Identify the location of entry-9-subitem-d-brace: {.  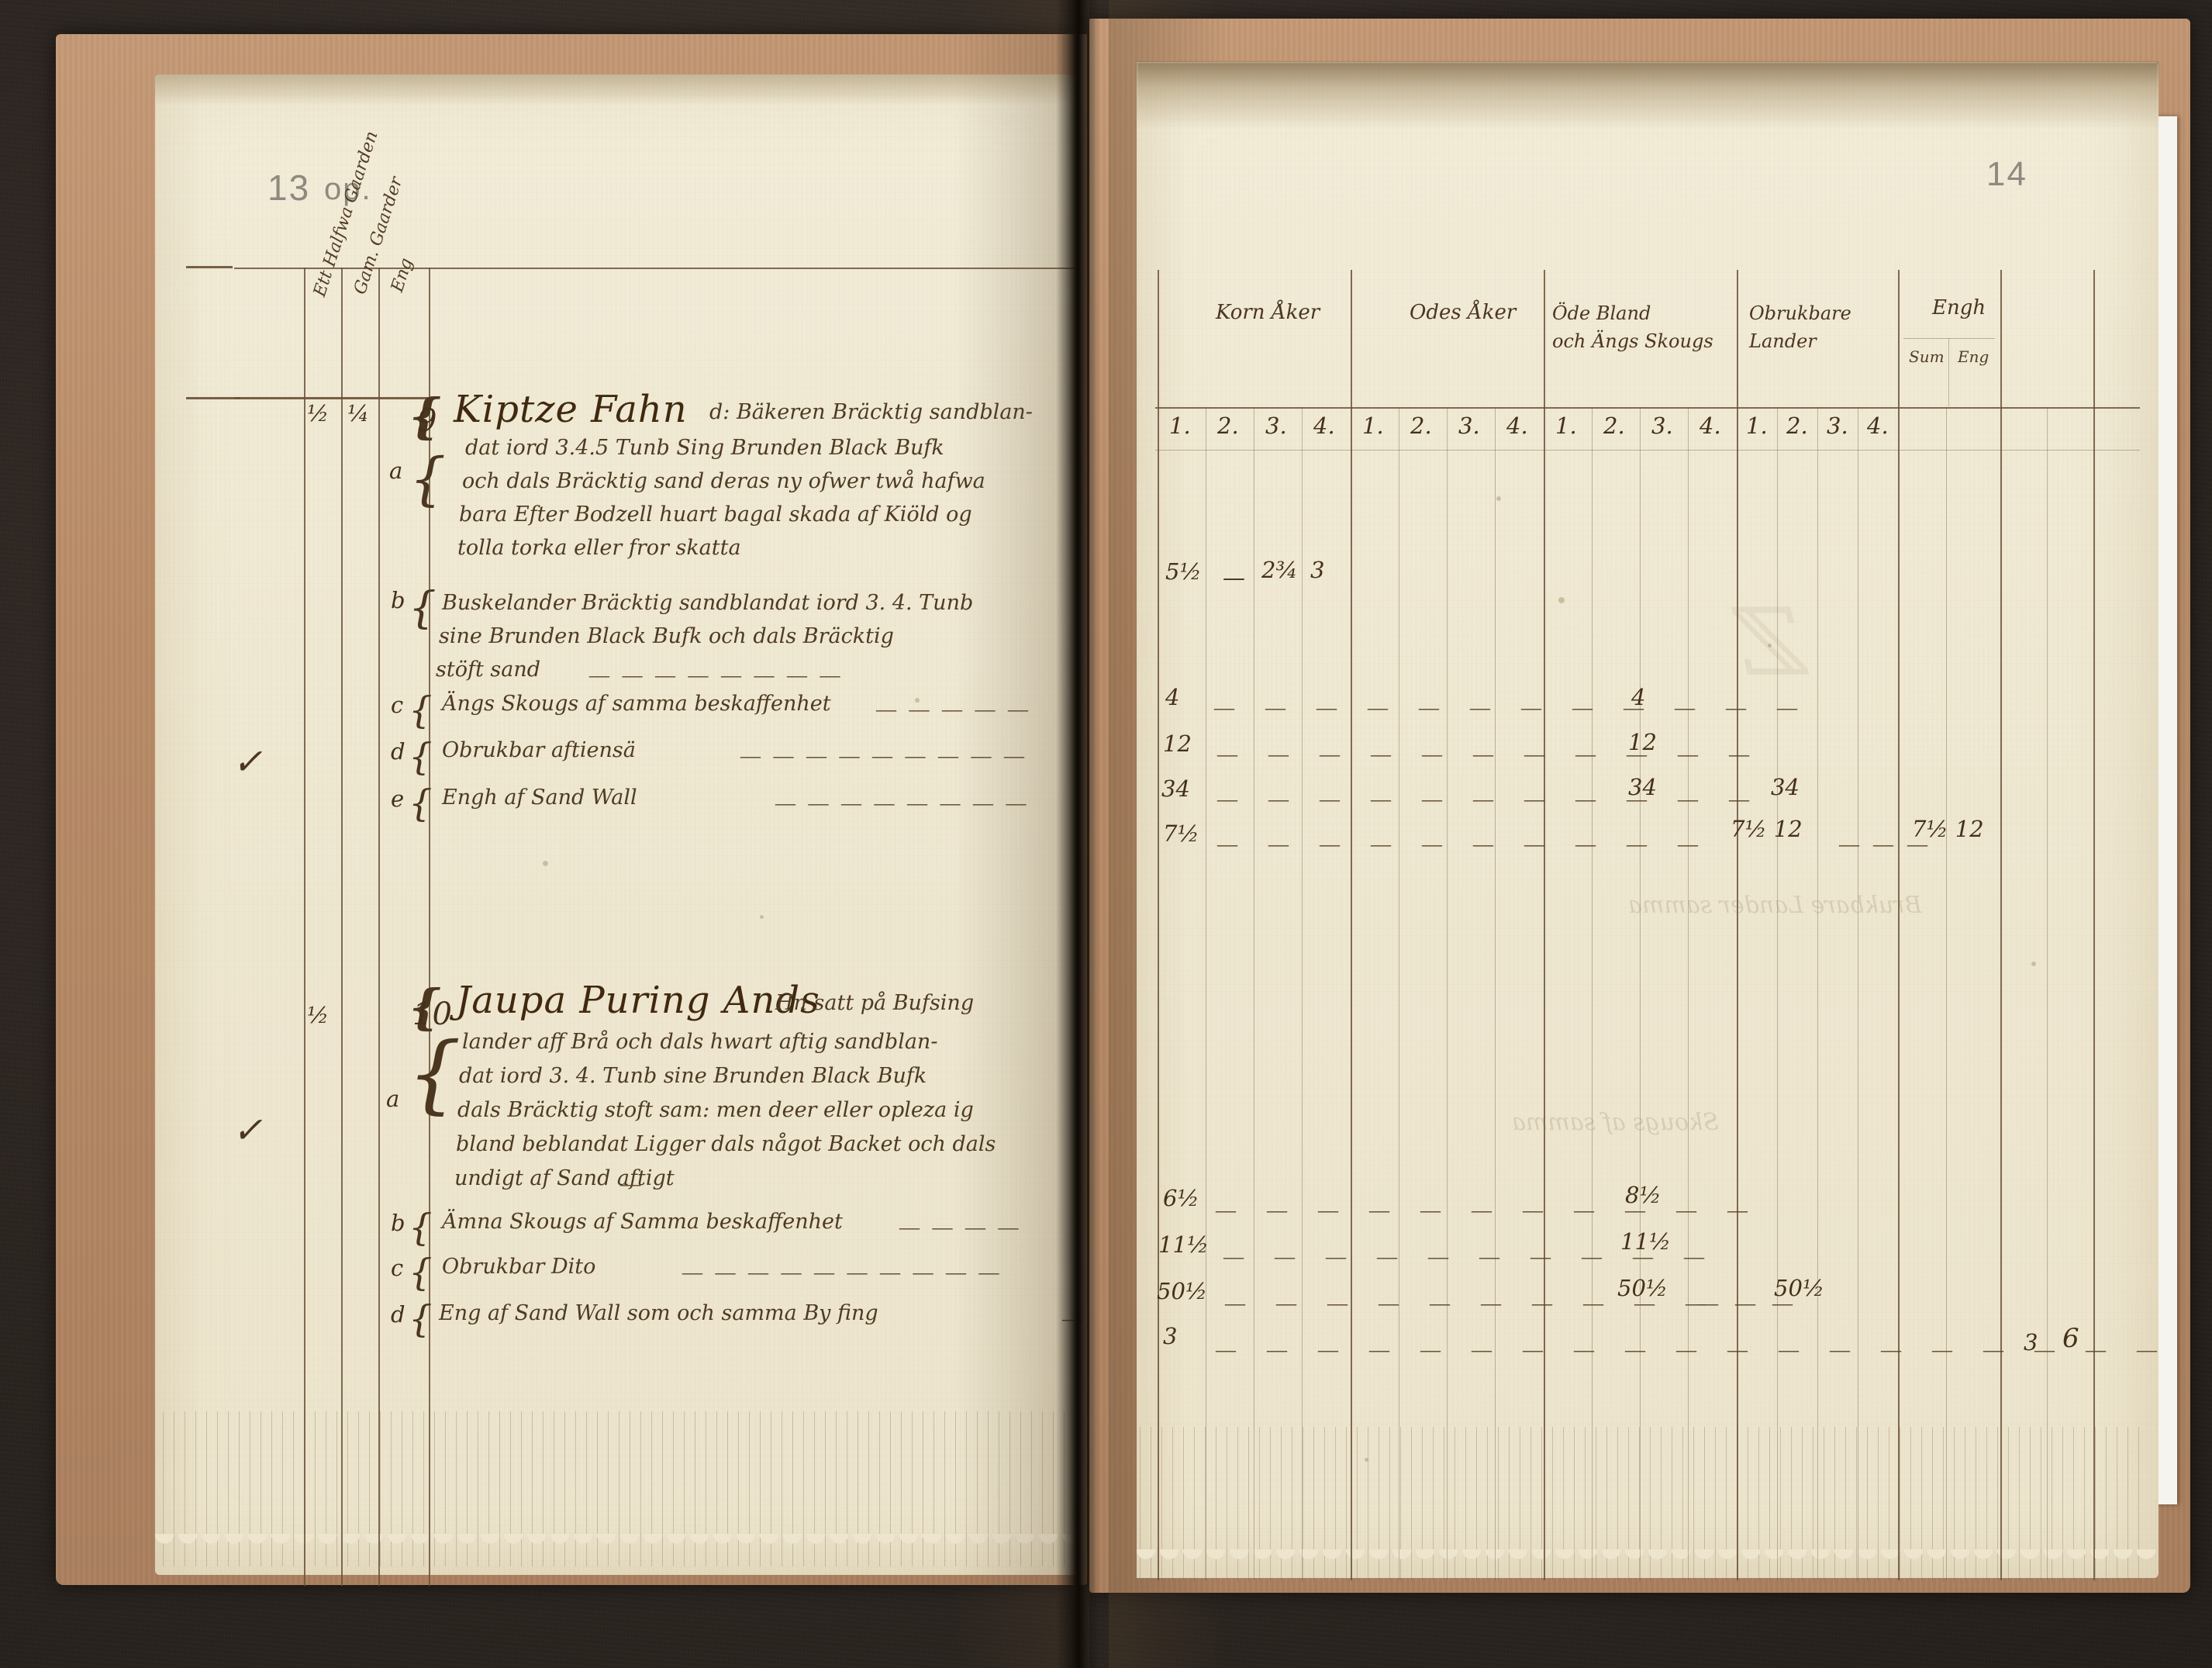
(421, 757).